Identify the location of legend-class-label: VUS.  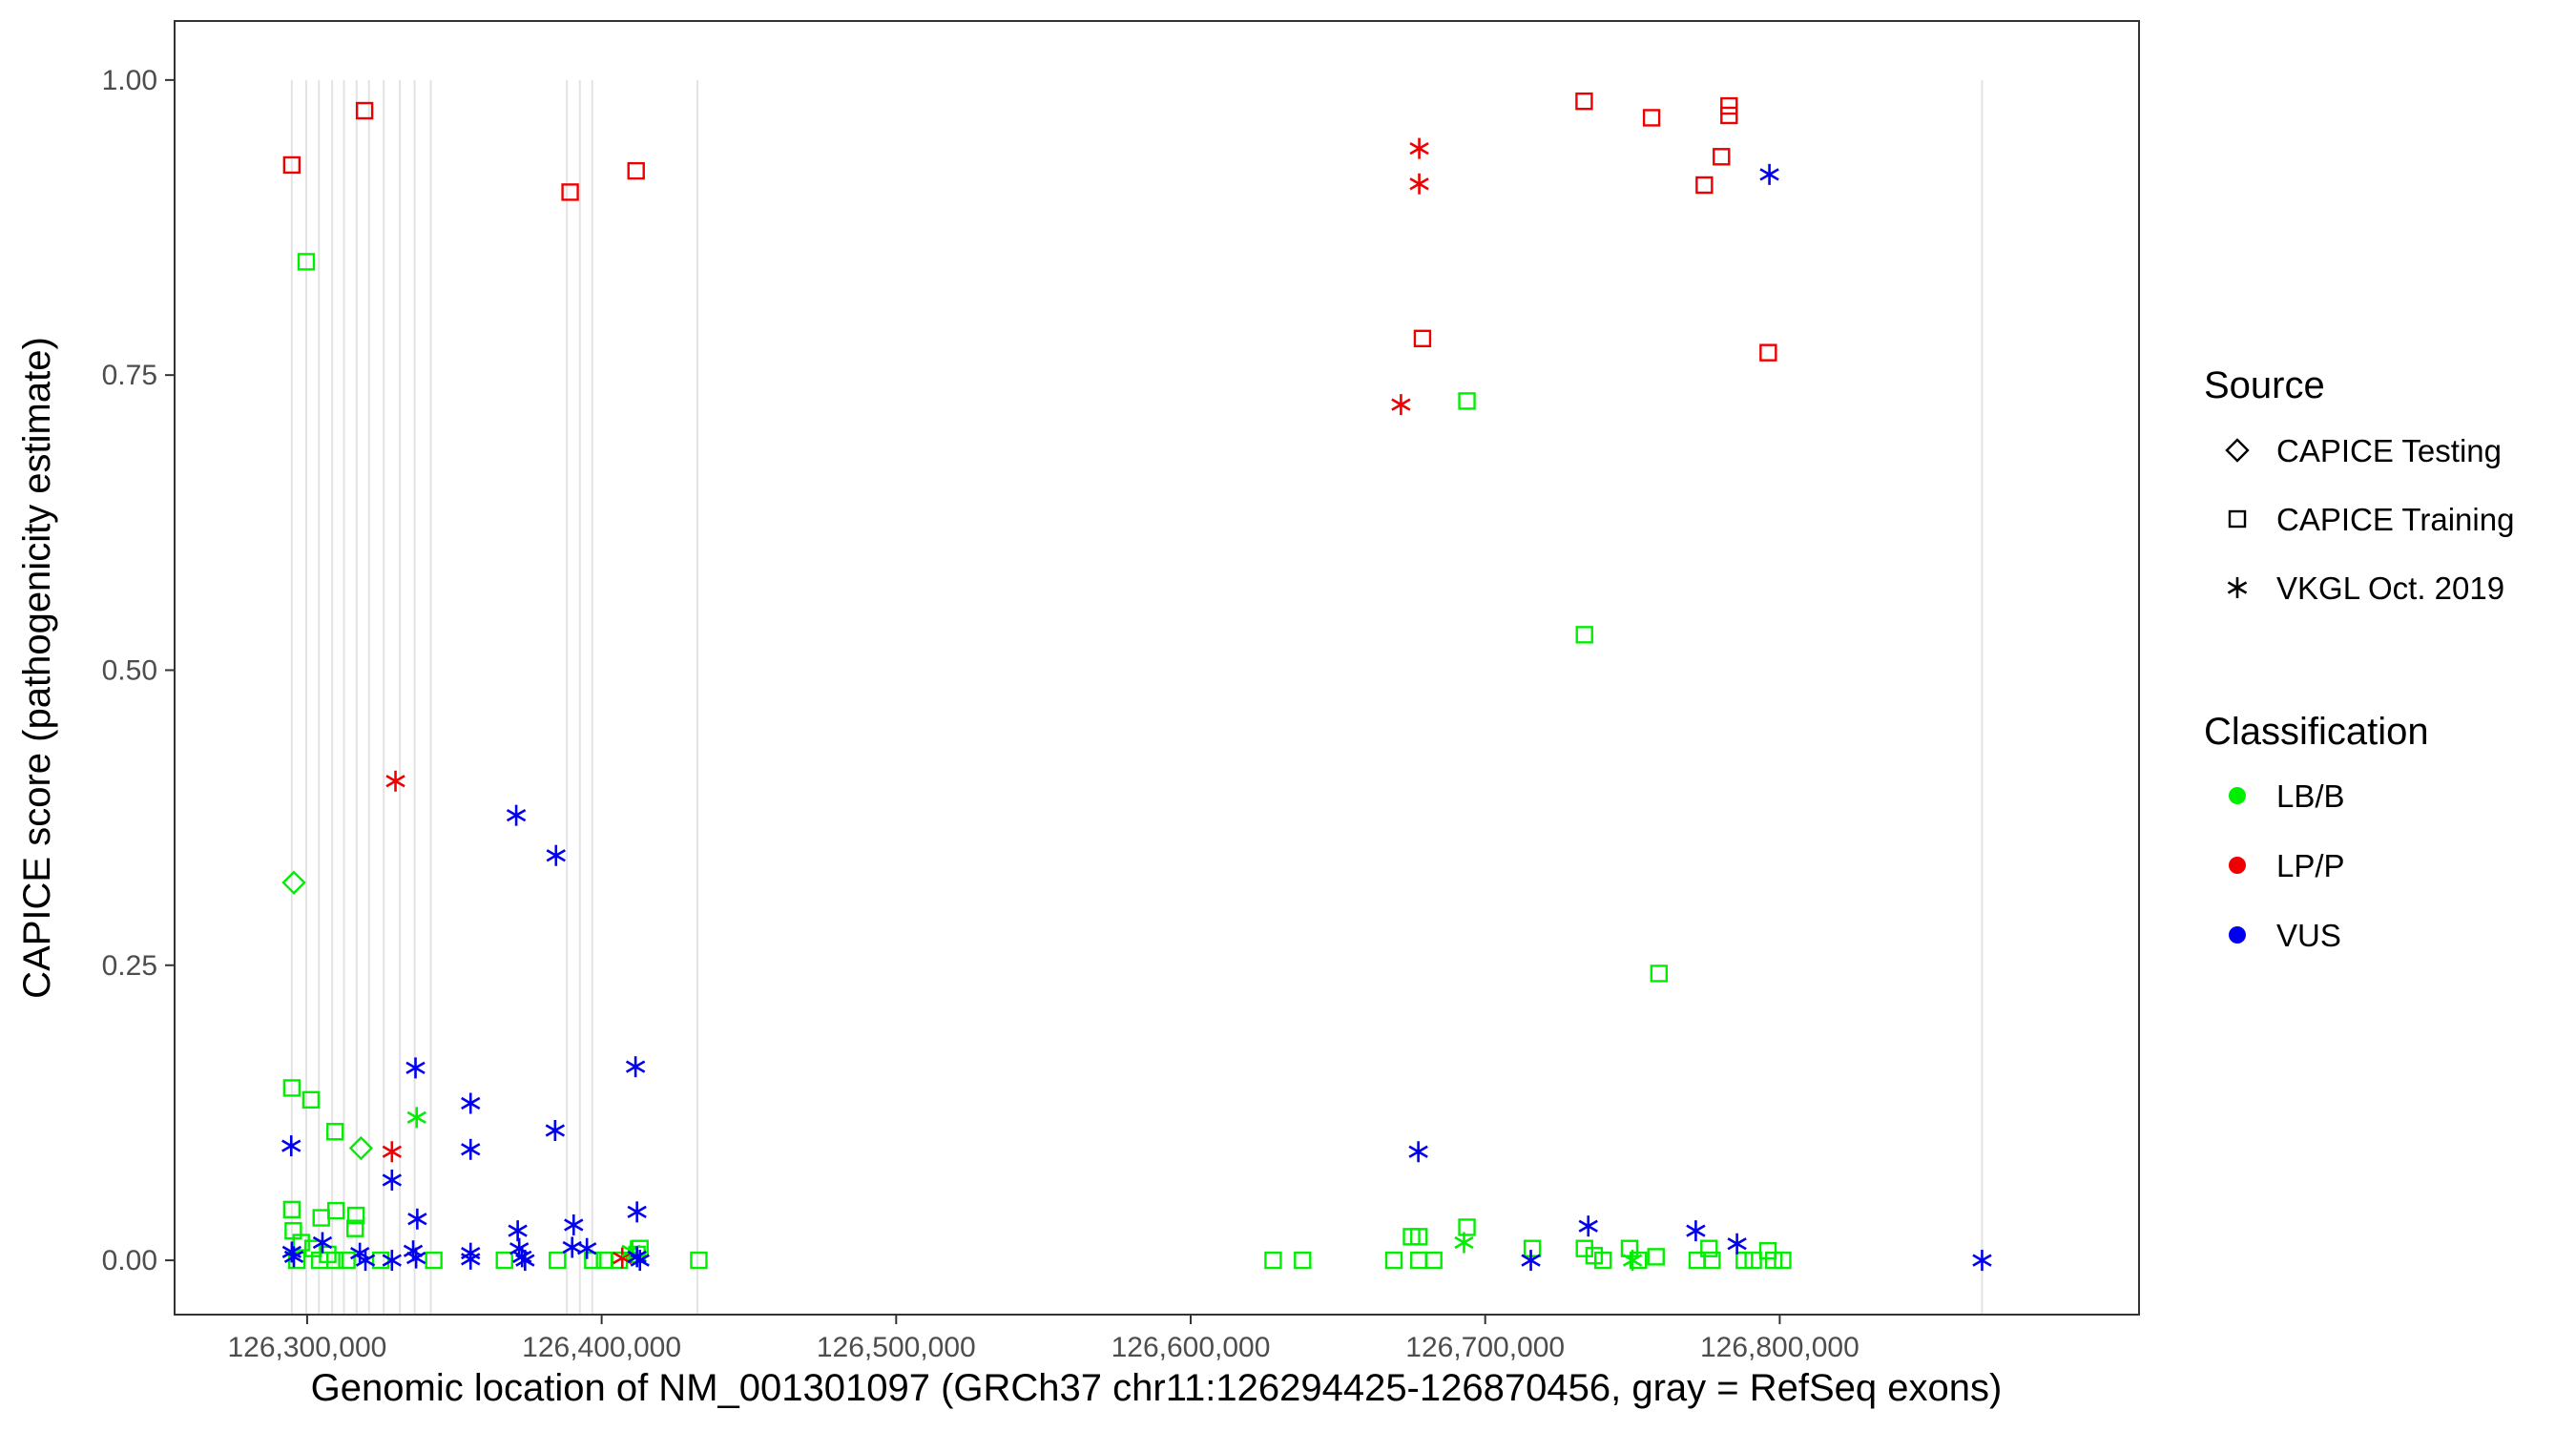
(2308, 936).